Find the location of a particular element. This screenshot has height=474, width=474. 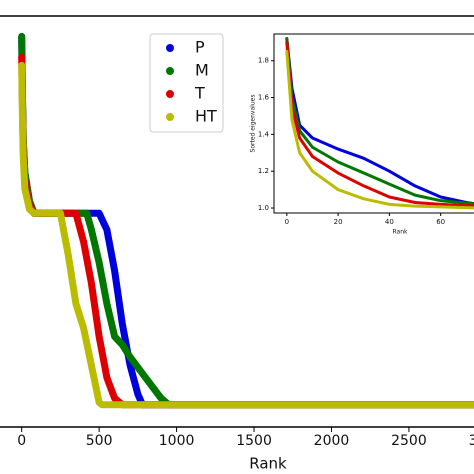

y-tick-label: 1.2 is located at coordinates (263, 171).